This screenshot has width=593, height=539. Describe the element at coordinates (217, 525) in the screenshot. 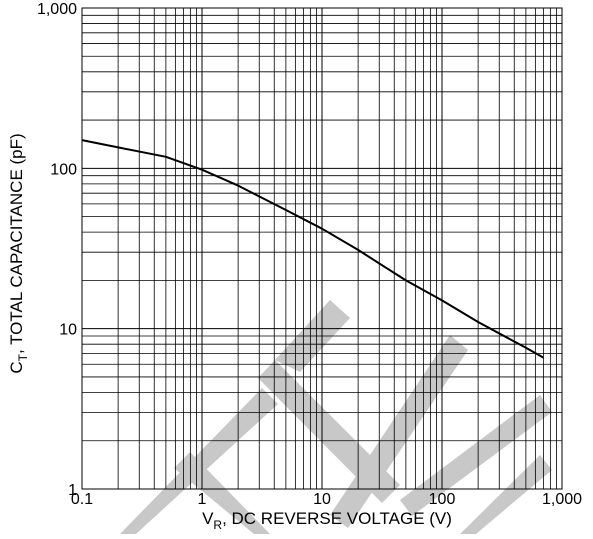

I see `x-axis-label-subscript: R` at that location.